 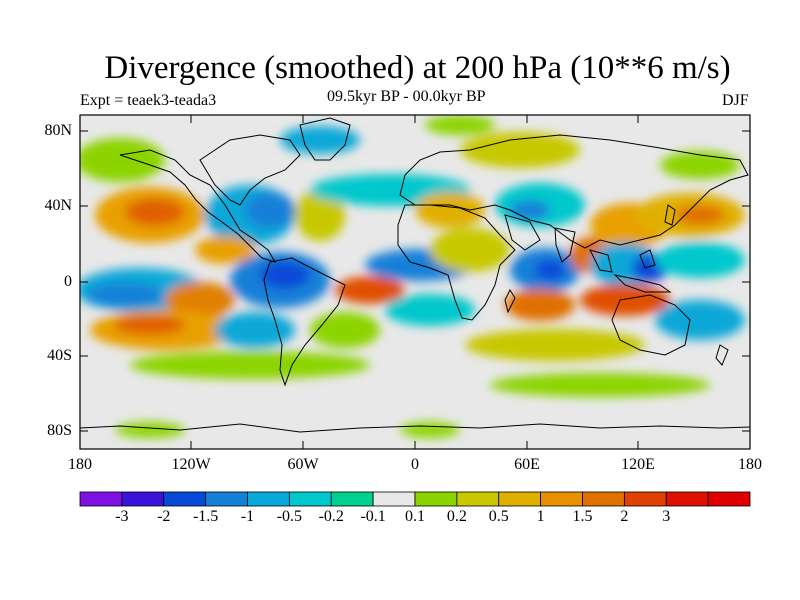 I want to click on lon-label-180e: 180, so click(x=750, y=464).